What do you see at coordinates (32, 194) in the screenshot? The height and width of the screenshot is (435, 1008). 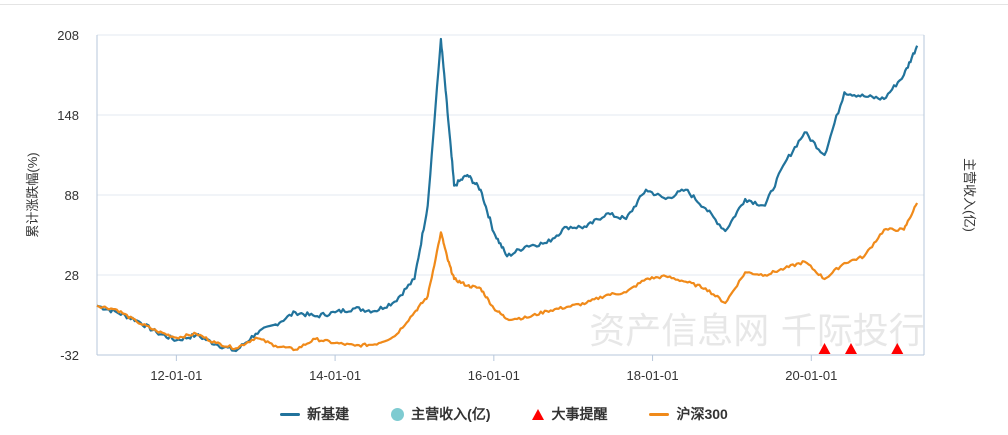 I see `y-axis-title-left: 累计涨跌幅(%)` at bounding box center [32, 194].